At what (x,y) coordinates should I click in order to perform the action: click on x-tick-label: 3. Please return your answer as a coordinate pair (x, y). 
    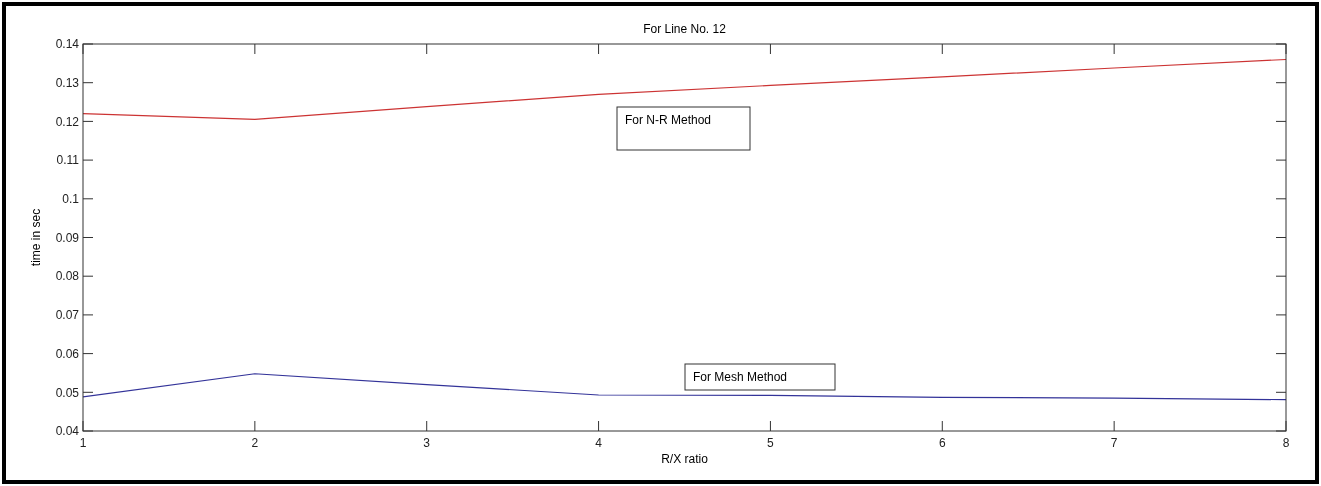
    Looking at the image, I should click on (427, 443).